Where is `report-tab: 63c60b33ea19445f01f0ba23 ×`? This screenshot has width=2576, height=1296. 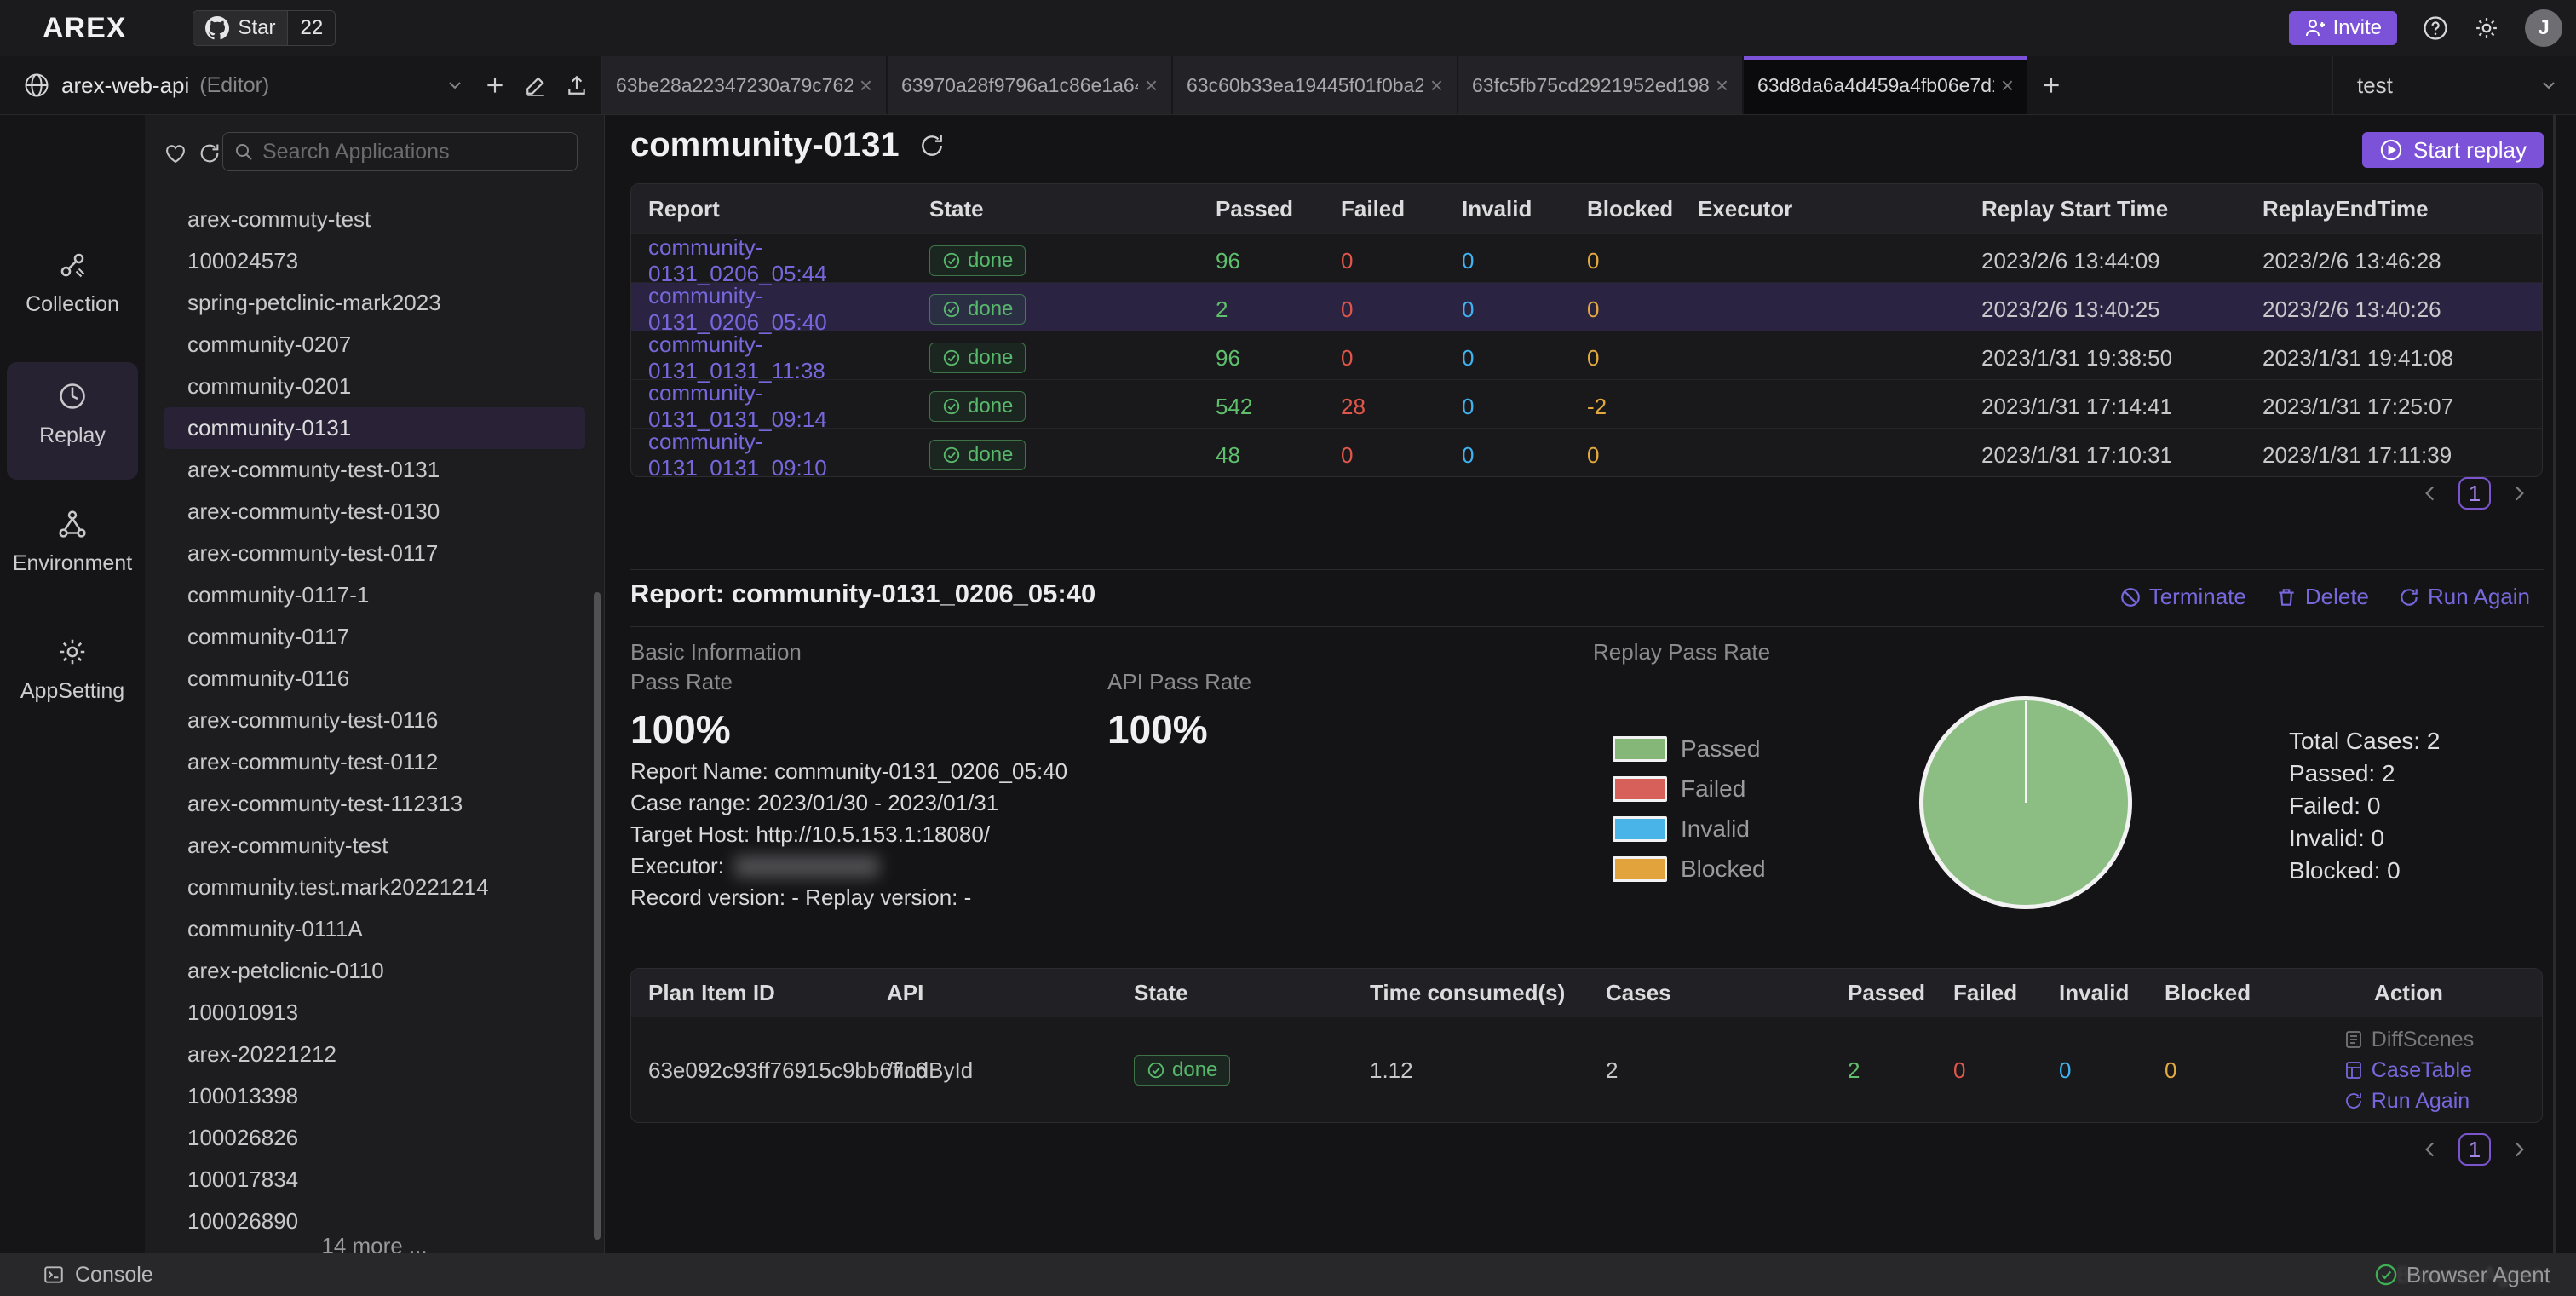
report-tab: 63c60b33ea19445f01f0ba23 × is located at coordinates (1315, 85).